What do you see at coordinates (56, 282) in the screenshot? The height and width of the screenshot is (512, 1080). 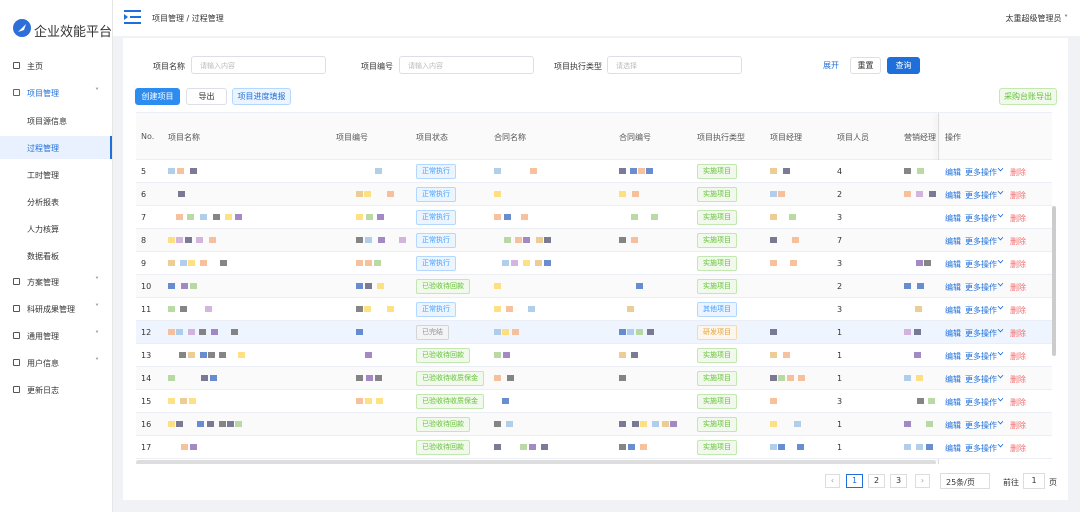 I see `menu-item: 方案管理 ˅` at bounding box center [56, 282].